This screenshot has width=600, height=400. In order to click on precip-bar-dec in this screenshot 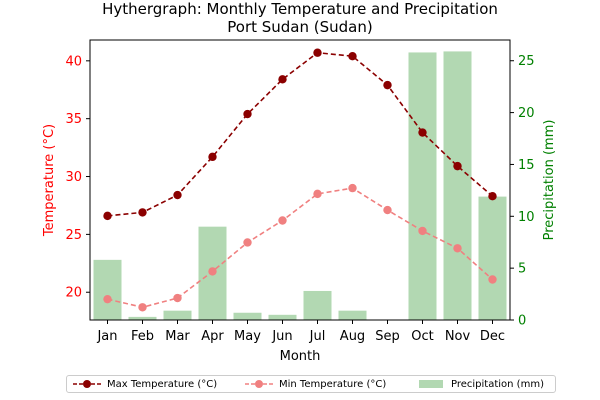, I will do `click(492, 258)`.